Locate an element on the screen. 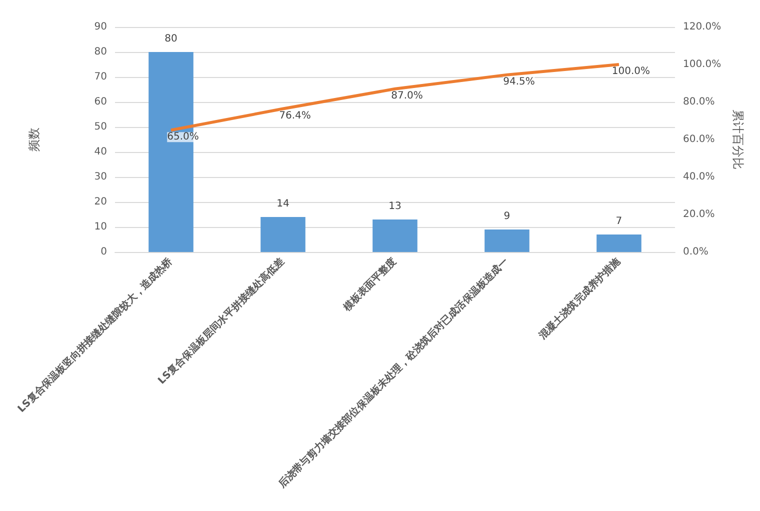  y-tick-label: 80 is located at coordinates (100, 52).